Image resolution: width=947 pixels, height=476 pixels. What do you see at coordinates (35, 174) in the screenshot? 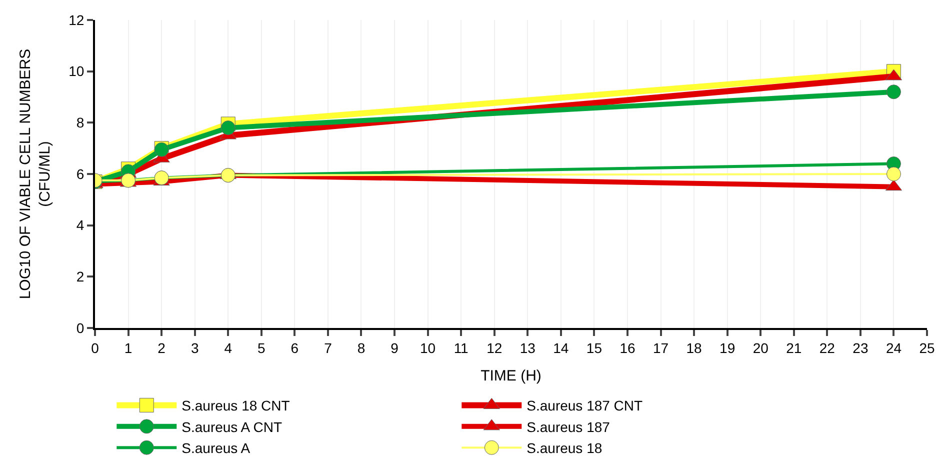
I see `y-axis-title: LOG10 OF VIABLE CELL NUMBERS (CFU/ML)` at bounding box center [35, 174].